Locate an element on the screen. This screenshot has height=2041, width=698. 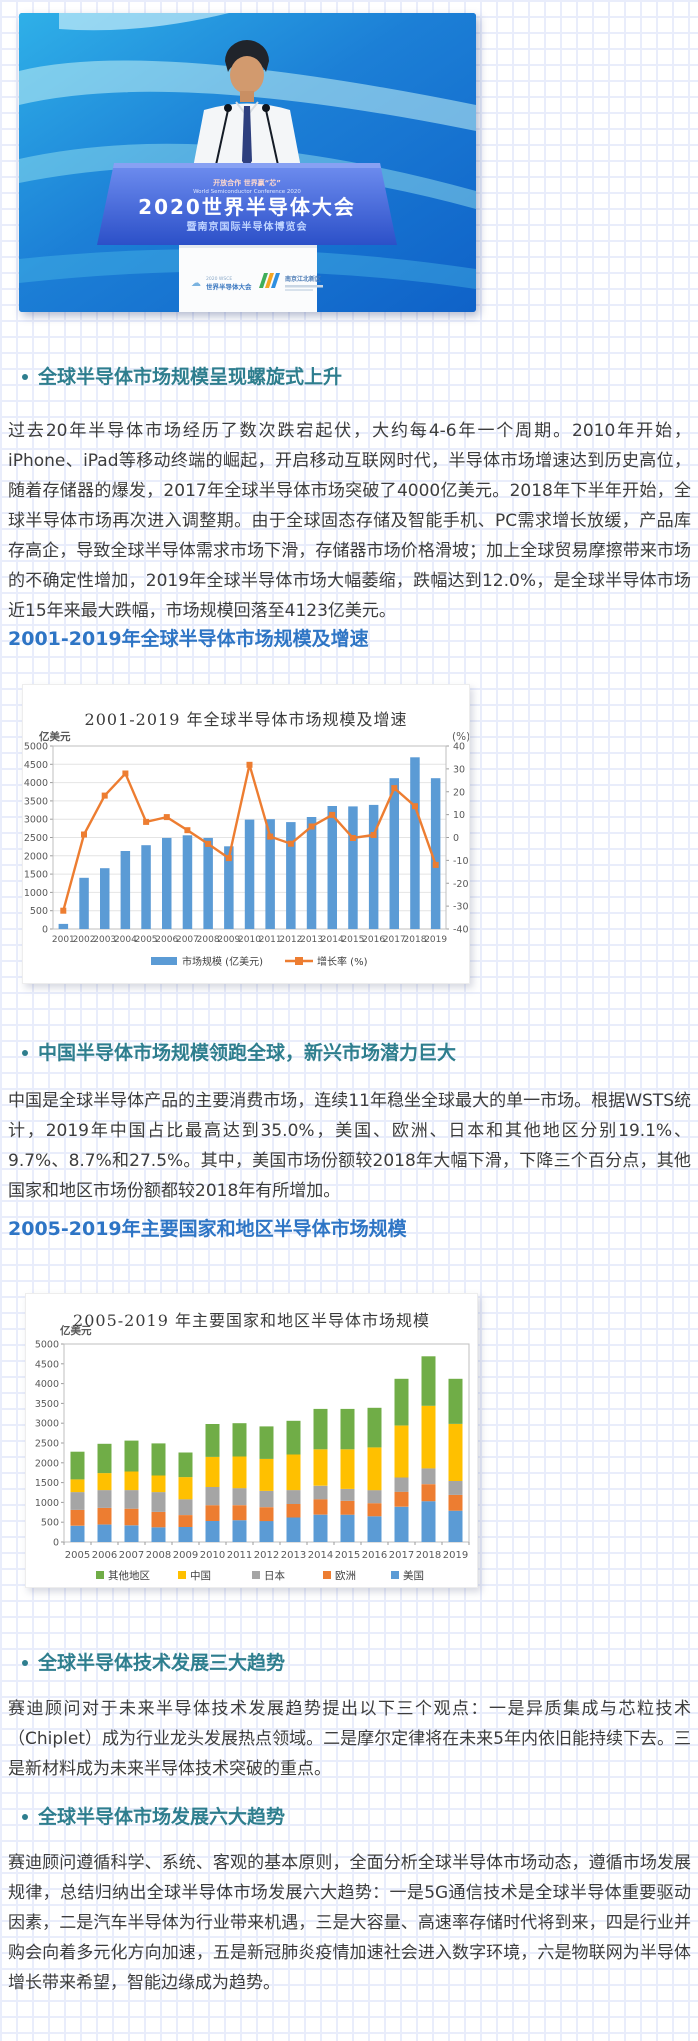
section-title: 全球半导体技术发展三大趋势 is located at coordinates (162, 1663).